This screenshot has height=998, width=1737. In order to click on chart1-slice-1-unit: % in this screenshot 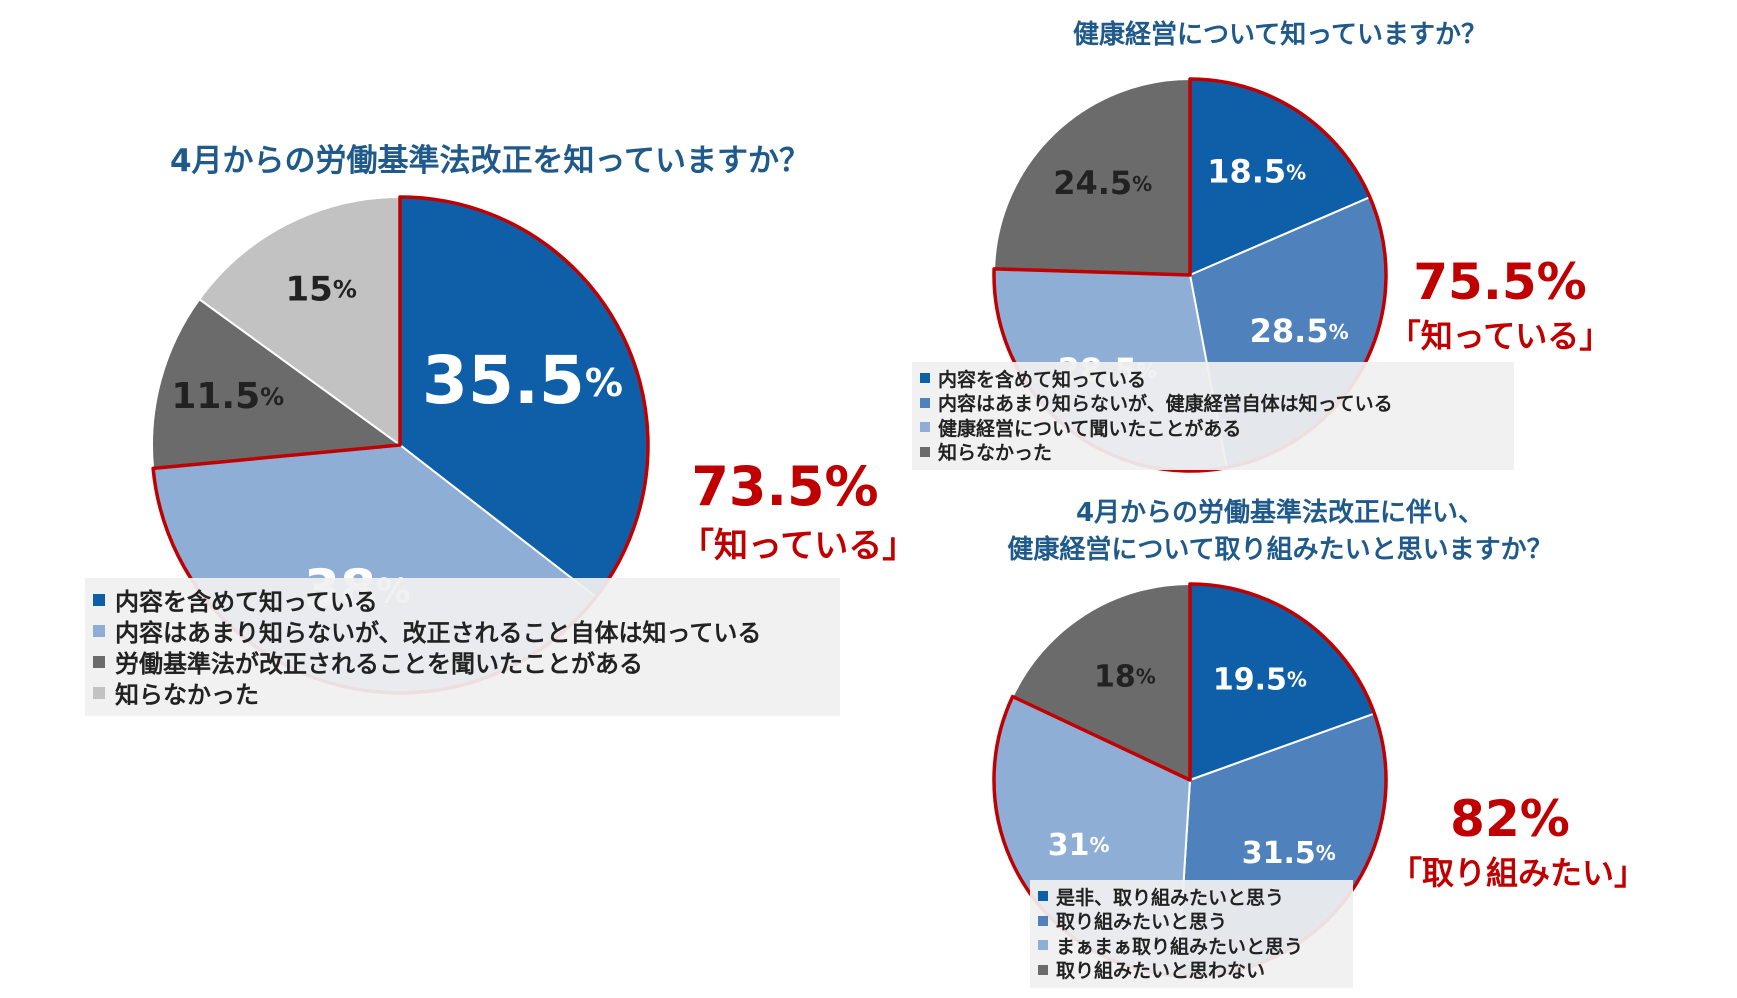, I will do `click(604, 382)`.